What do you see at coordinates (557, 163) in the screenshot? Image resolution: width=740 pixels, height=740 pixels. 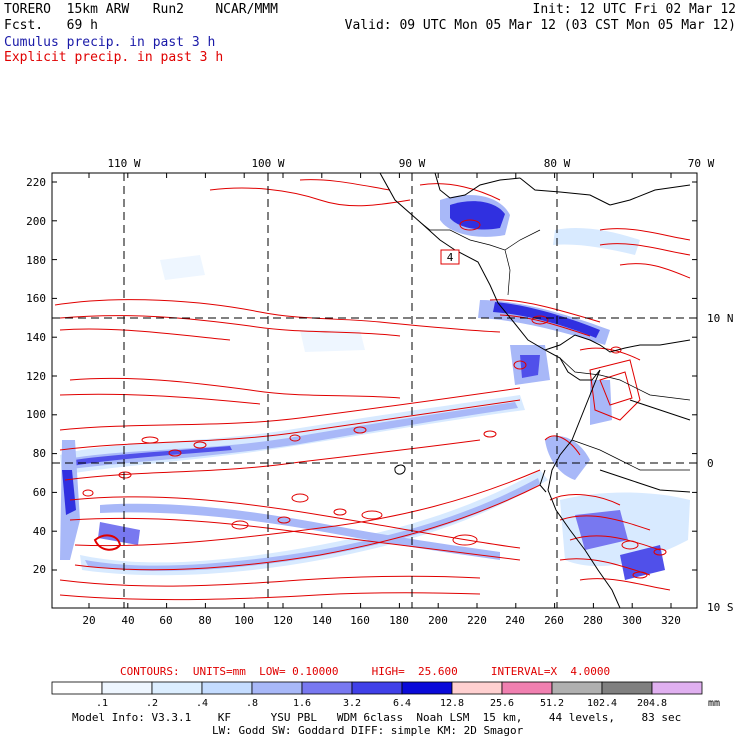 I see `lon-label: 80 W` at bounding box center [557, 163].